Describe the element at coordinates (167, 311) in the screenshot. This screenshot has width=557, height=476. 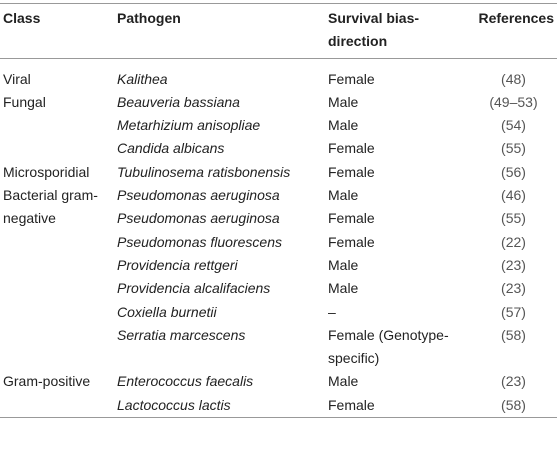
I see `pathogen-cell: Coxiella burnetii` at that location.